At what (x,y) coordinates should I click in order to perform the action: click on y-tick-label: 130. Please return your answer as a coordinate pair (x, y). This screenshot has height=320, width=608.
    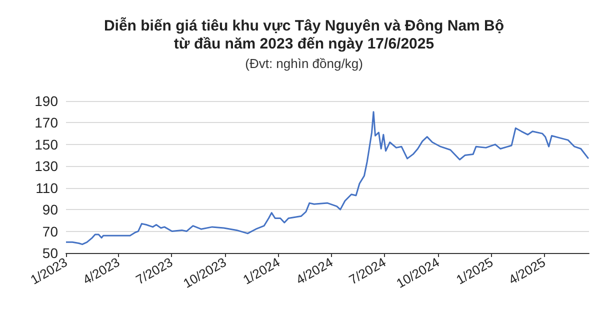
    Looking at the image, I should click on (46, 166).